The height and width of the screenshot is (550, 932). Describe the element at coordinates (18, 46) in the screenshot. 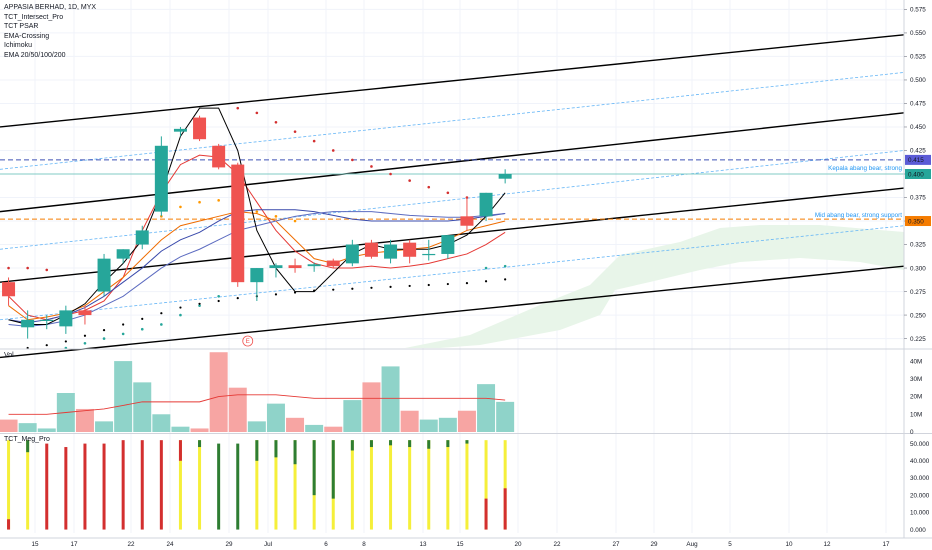

I see `legend-ichimoku: Ichimoku` at that location.